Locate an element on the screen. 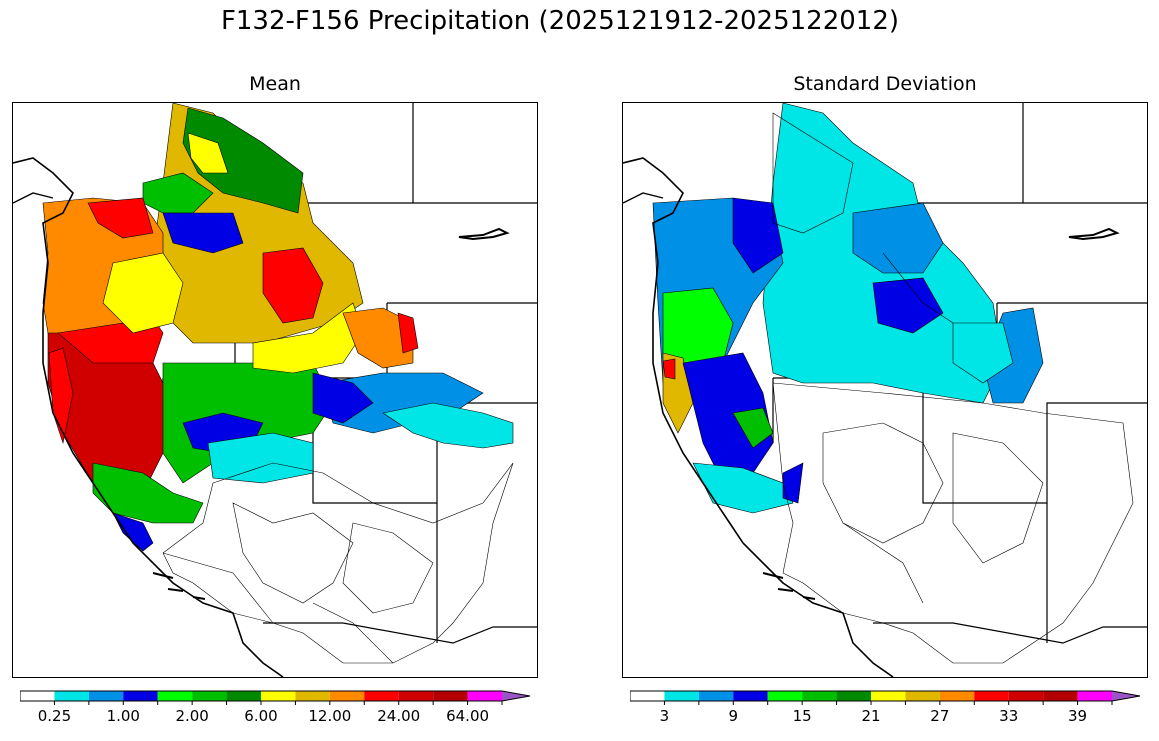 The width and height of the screenshot is (1159, 741). mean-colorbar-svg: 0.25 1.00 2.00 6.00 12.00 24.00 64.00 is located at coordinates (275, 707).